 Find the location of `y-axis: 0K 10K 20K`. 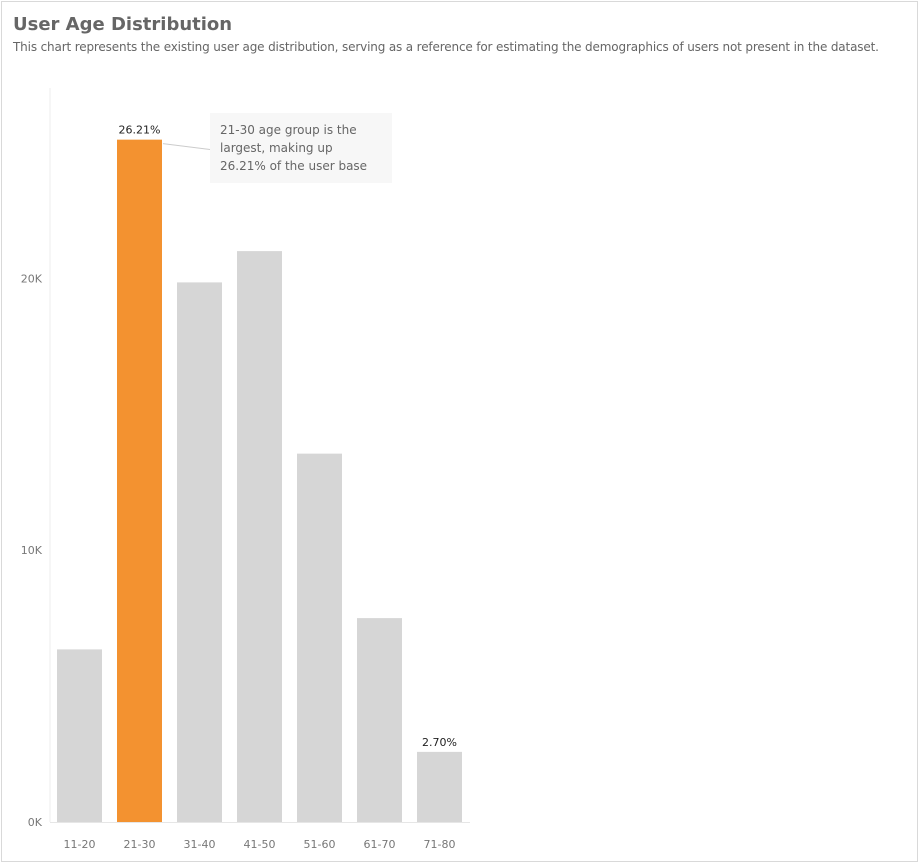

y-axis: 0K 10K 20K is located at coordinates (36, 458).